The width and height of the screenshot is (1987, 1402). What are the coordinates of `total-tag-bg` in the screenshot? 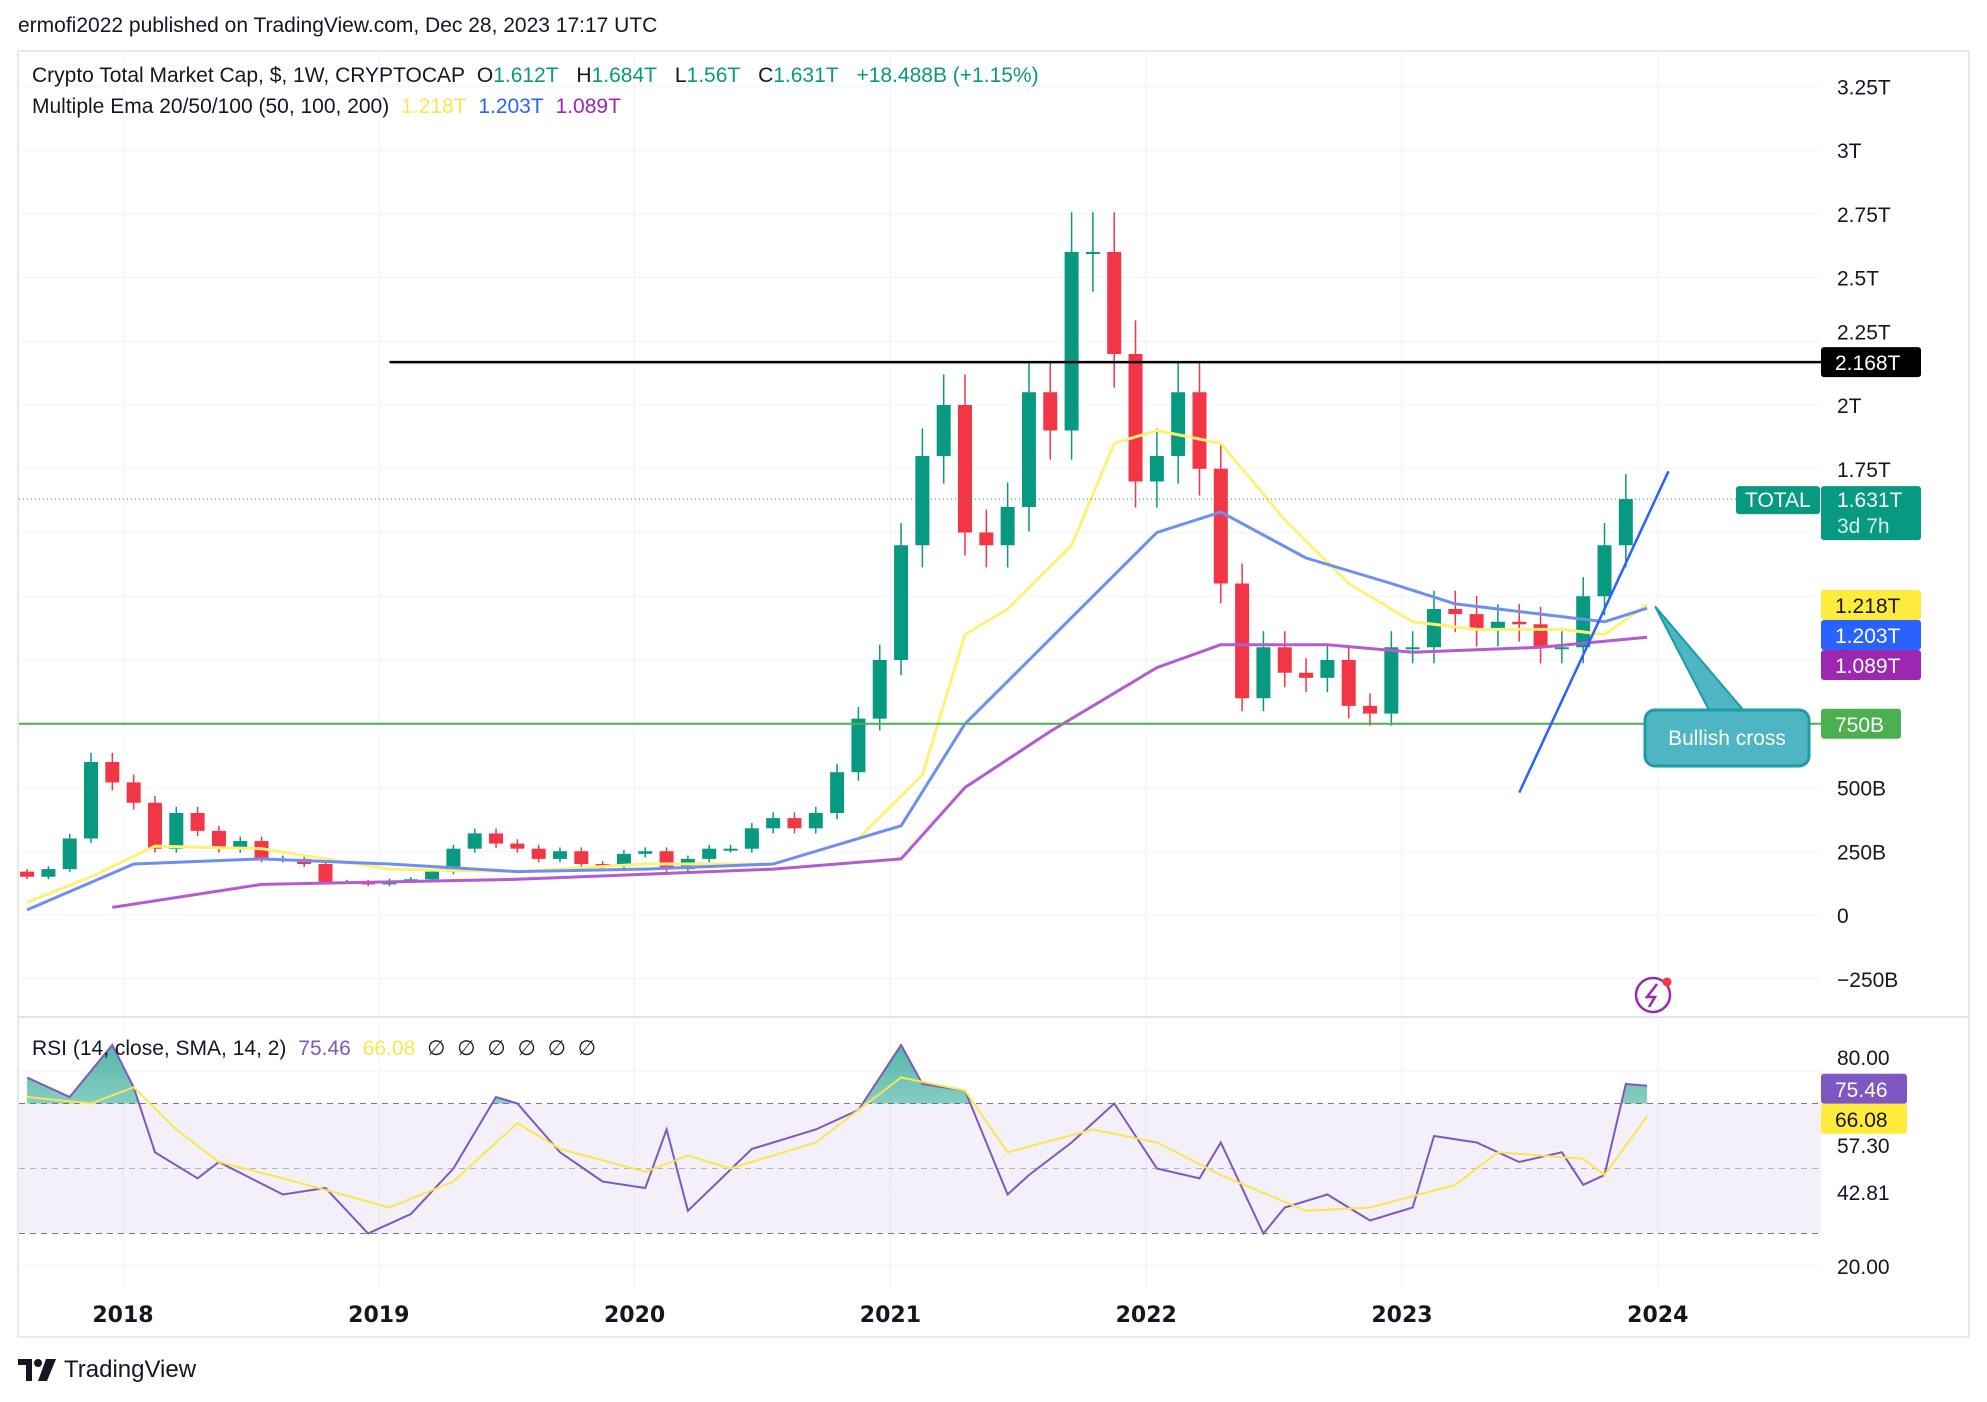 It's located at (1778, 500).